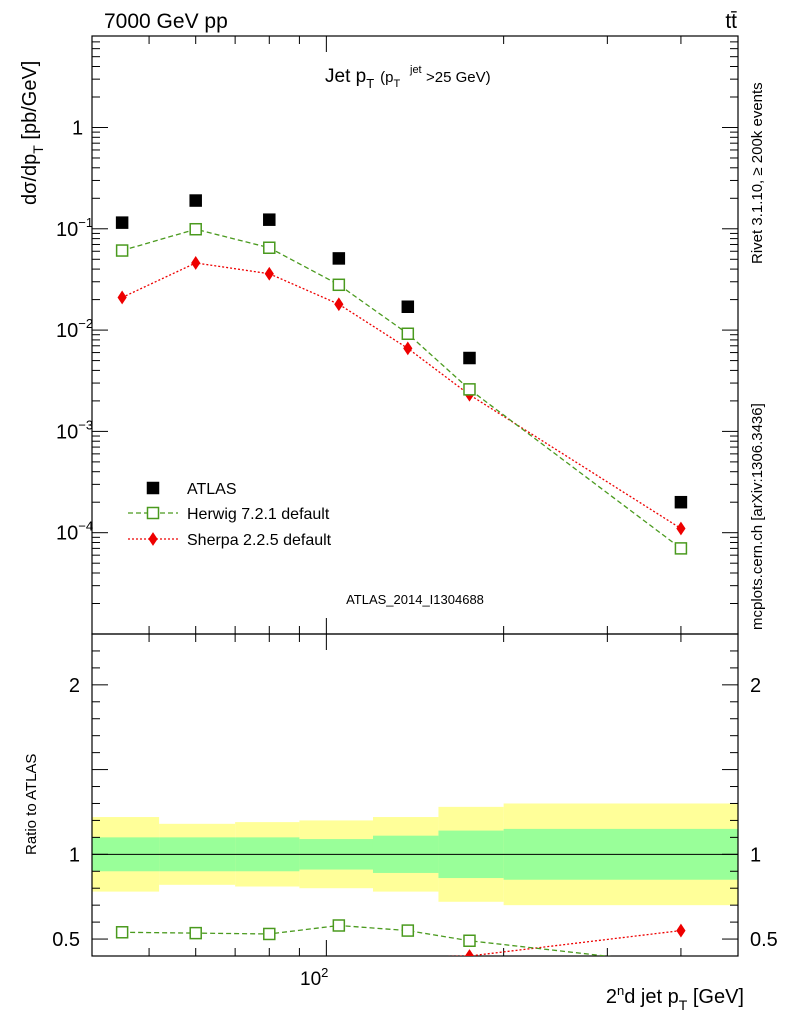  Describe the element at coordinates (755, 855) in the screenshot. I see `ratio-y-tick-label-right: 1` at that location.